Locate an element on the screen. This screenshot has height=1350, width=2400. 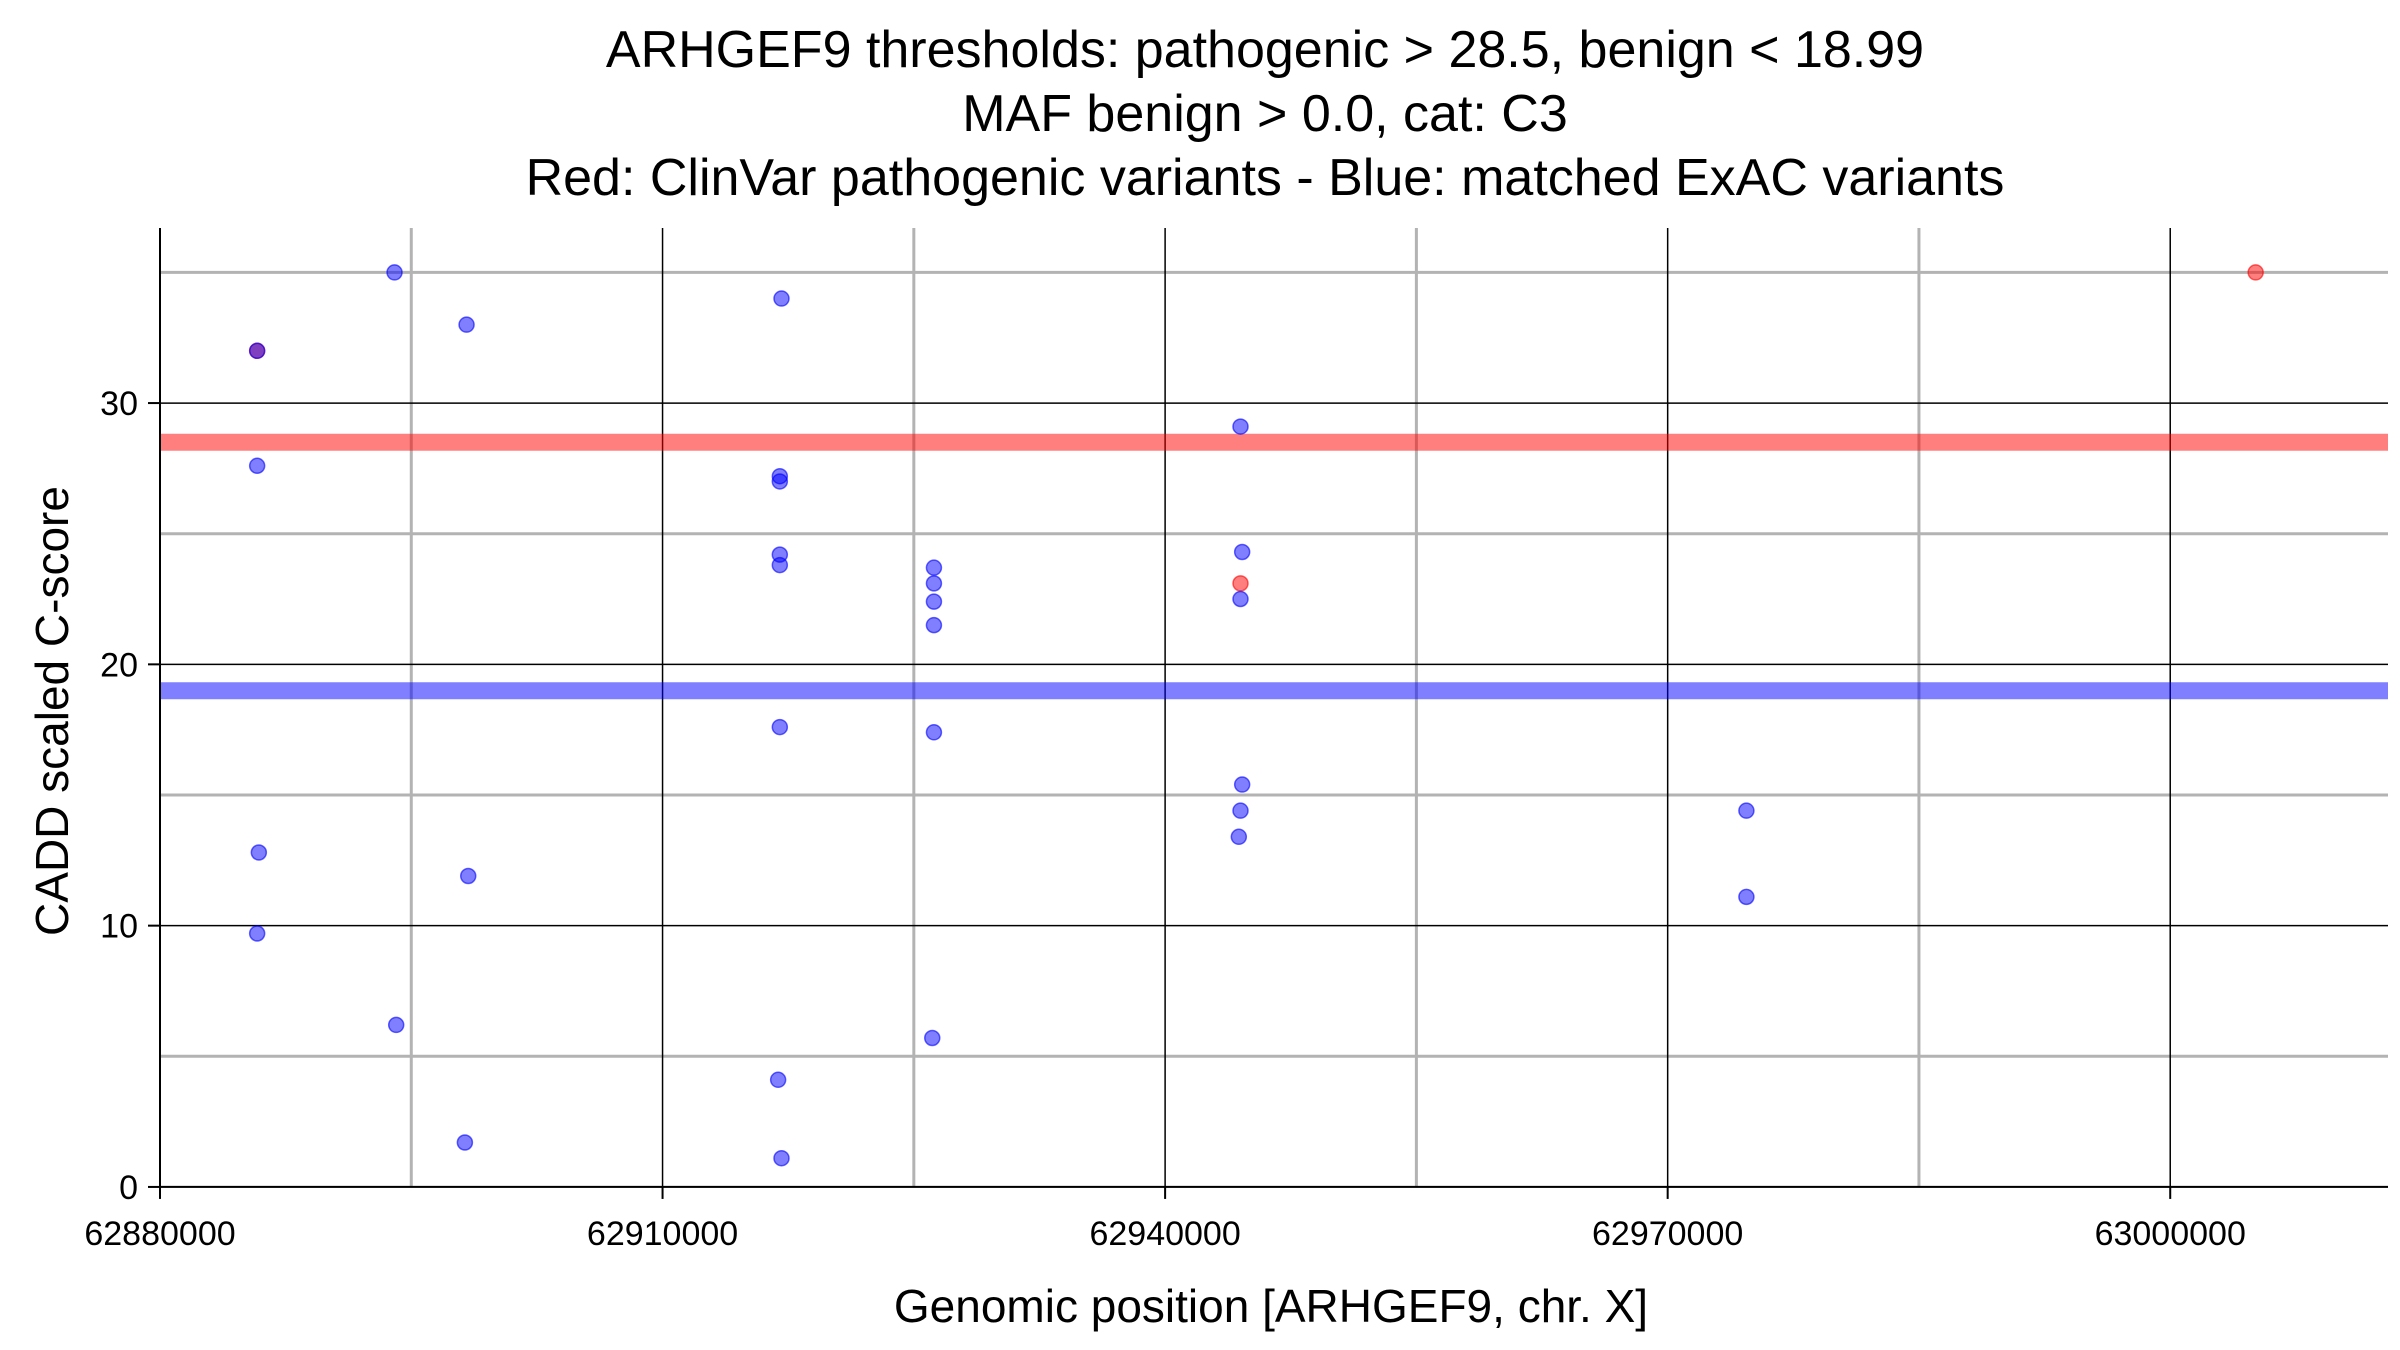
y-tick-label: 20 is located at coordinates (119, 665).